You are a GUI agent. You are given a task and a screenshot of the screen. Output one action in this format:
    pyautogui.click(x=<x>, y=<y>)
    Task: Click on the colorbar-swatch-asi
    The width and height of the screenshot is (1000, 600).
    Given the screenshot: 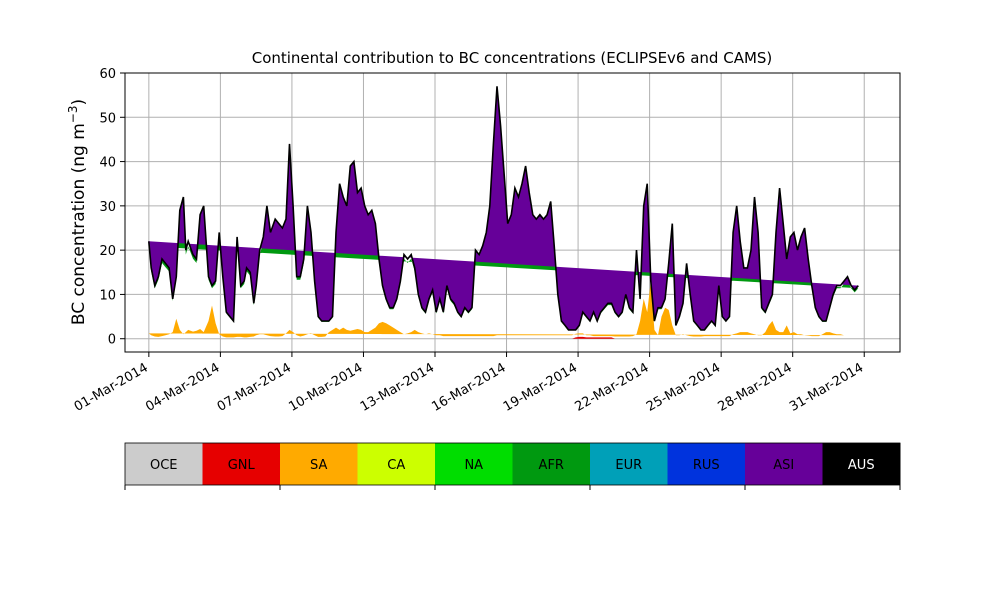 What is the action you would take?
    pyautogui.click(x=784, y=464)
    